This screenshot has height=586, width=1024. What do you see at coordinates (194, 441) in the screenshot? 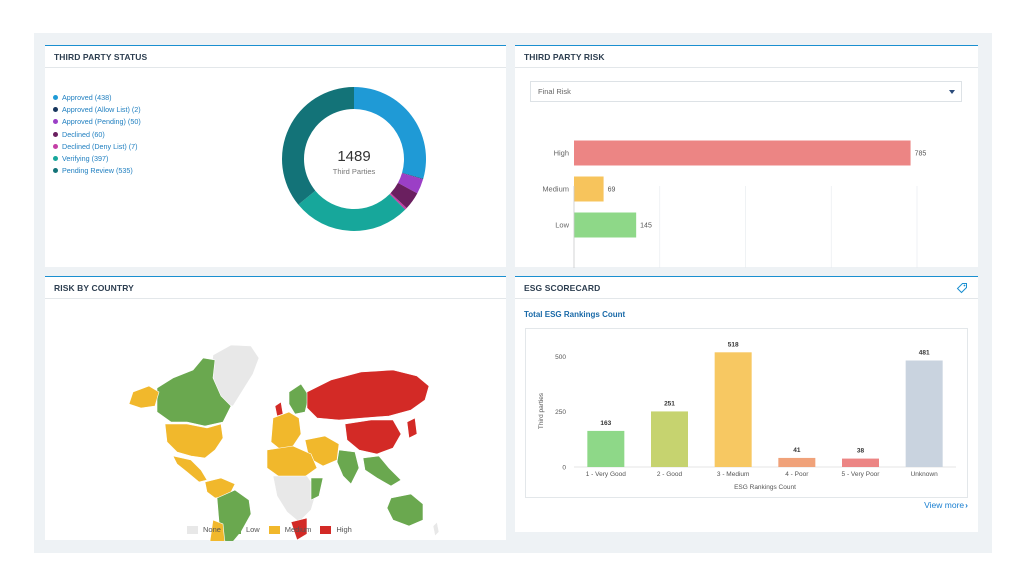
I see `map-region-usa` at bounding box center [194, 441].